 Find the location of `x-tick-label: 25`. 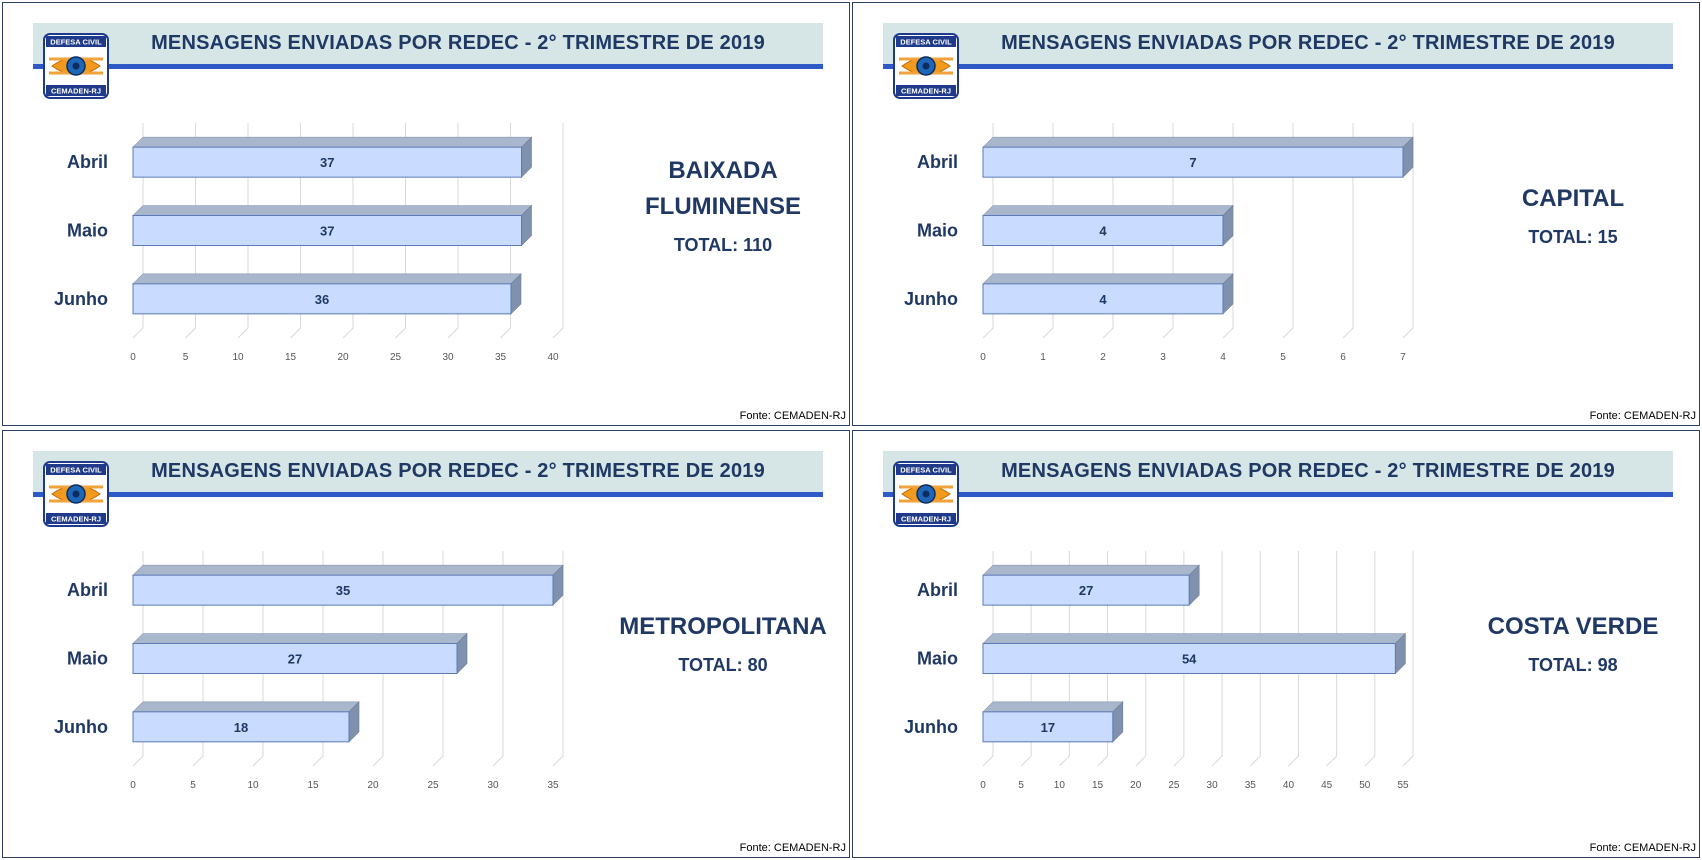

x-tick-label: 25 is located at coordinates (396, 357).